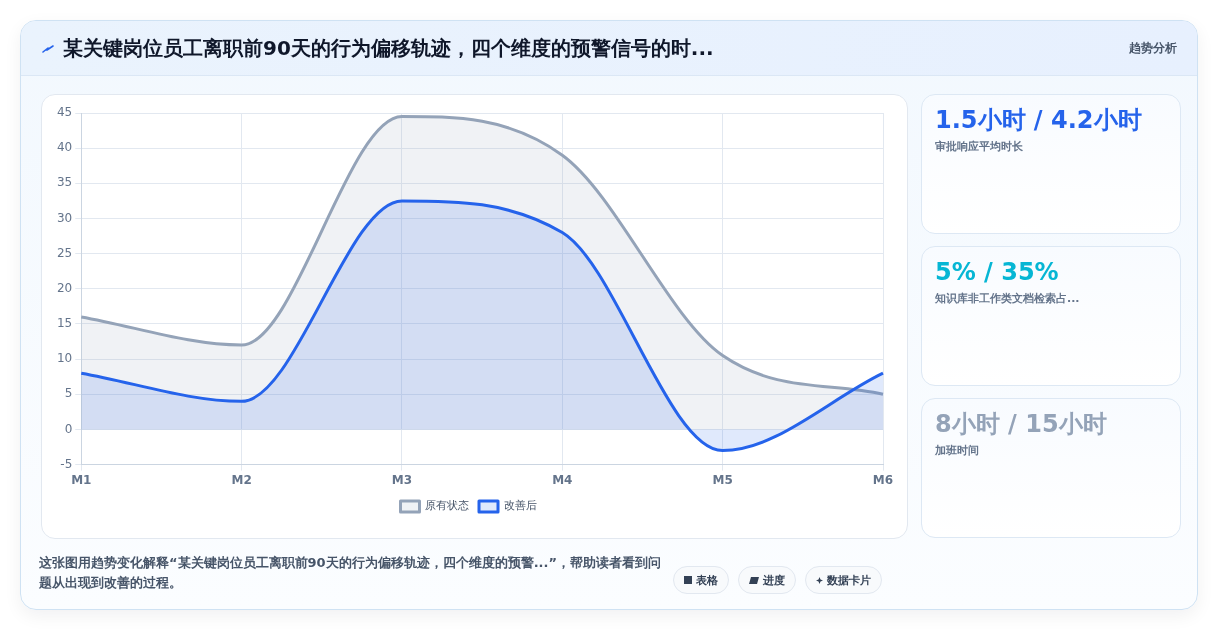 This screenshot has height=632, width=1219. Describe the element at coordinates (350, 573) in the screenshot. I see `text: 这张图用趋势变化解释“某关键岗位员工离职前90天的行为偏移轨迹，四个维度的预警...”，帮助读者看到问题从出现到改善的过程。` at that location.